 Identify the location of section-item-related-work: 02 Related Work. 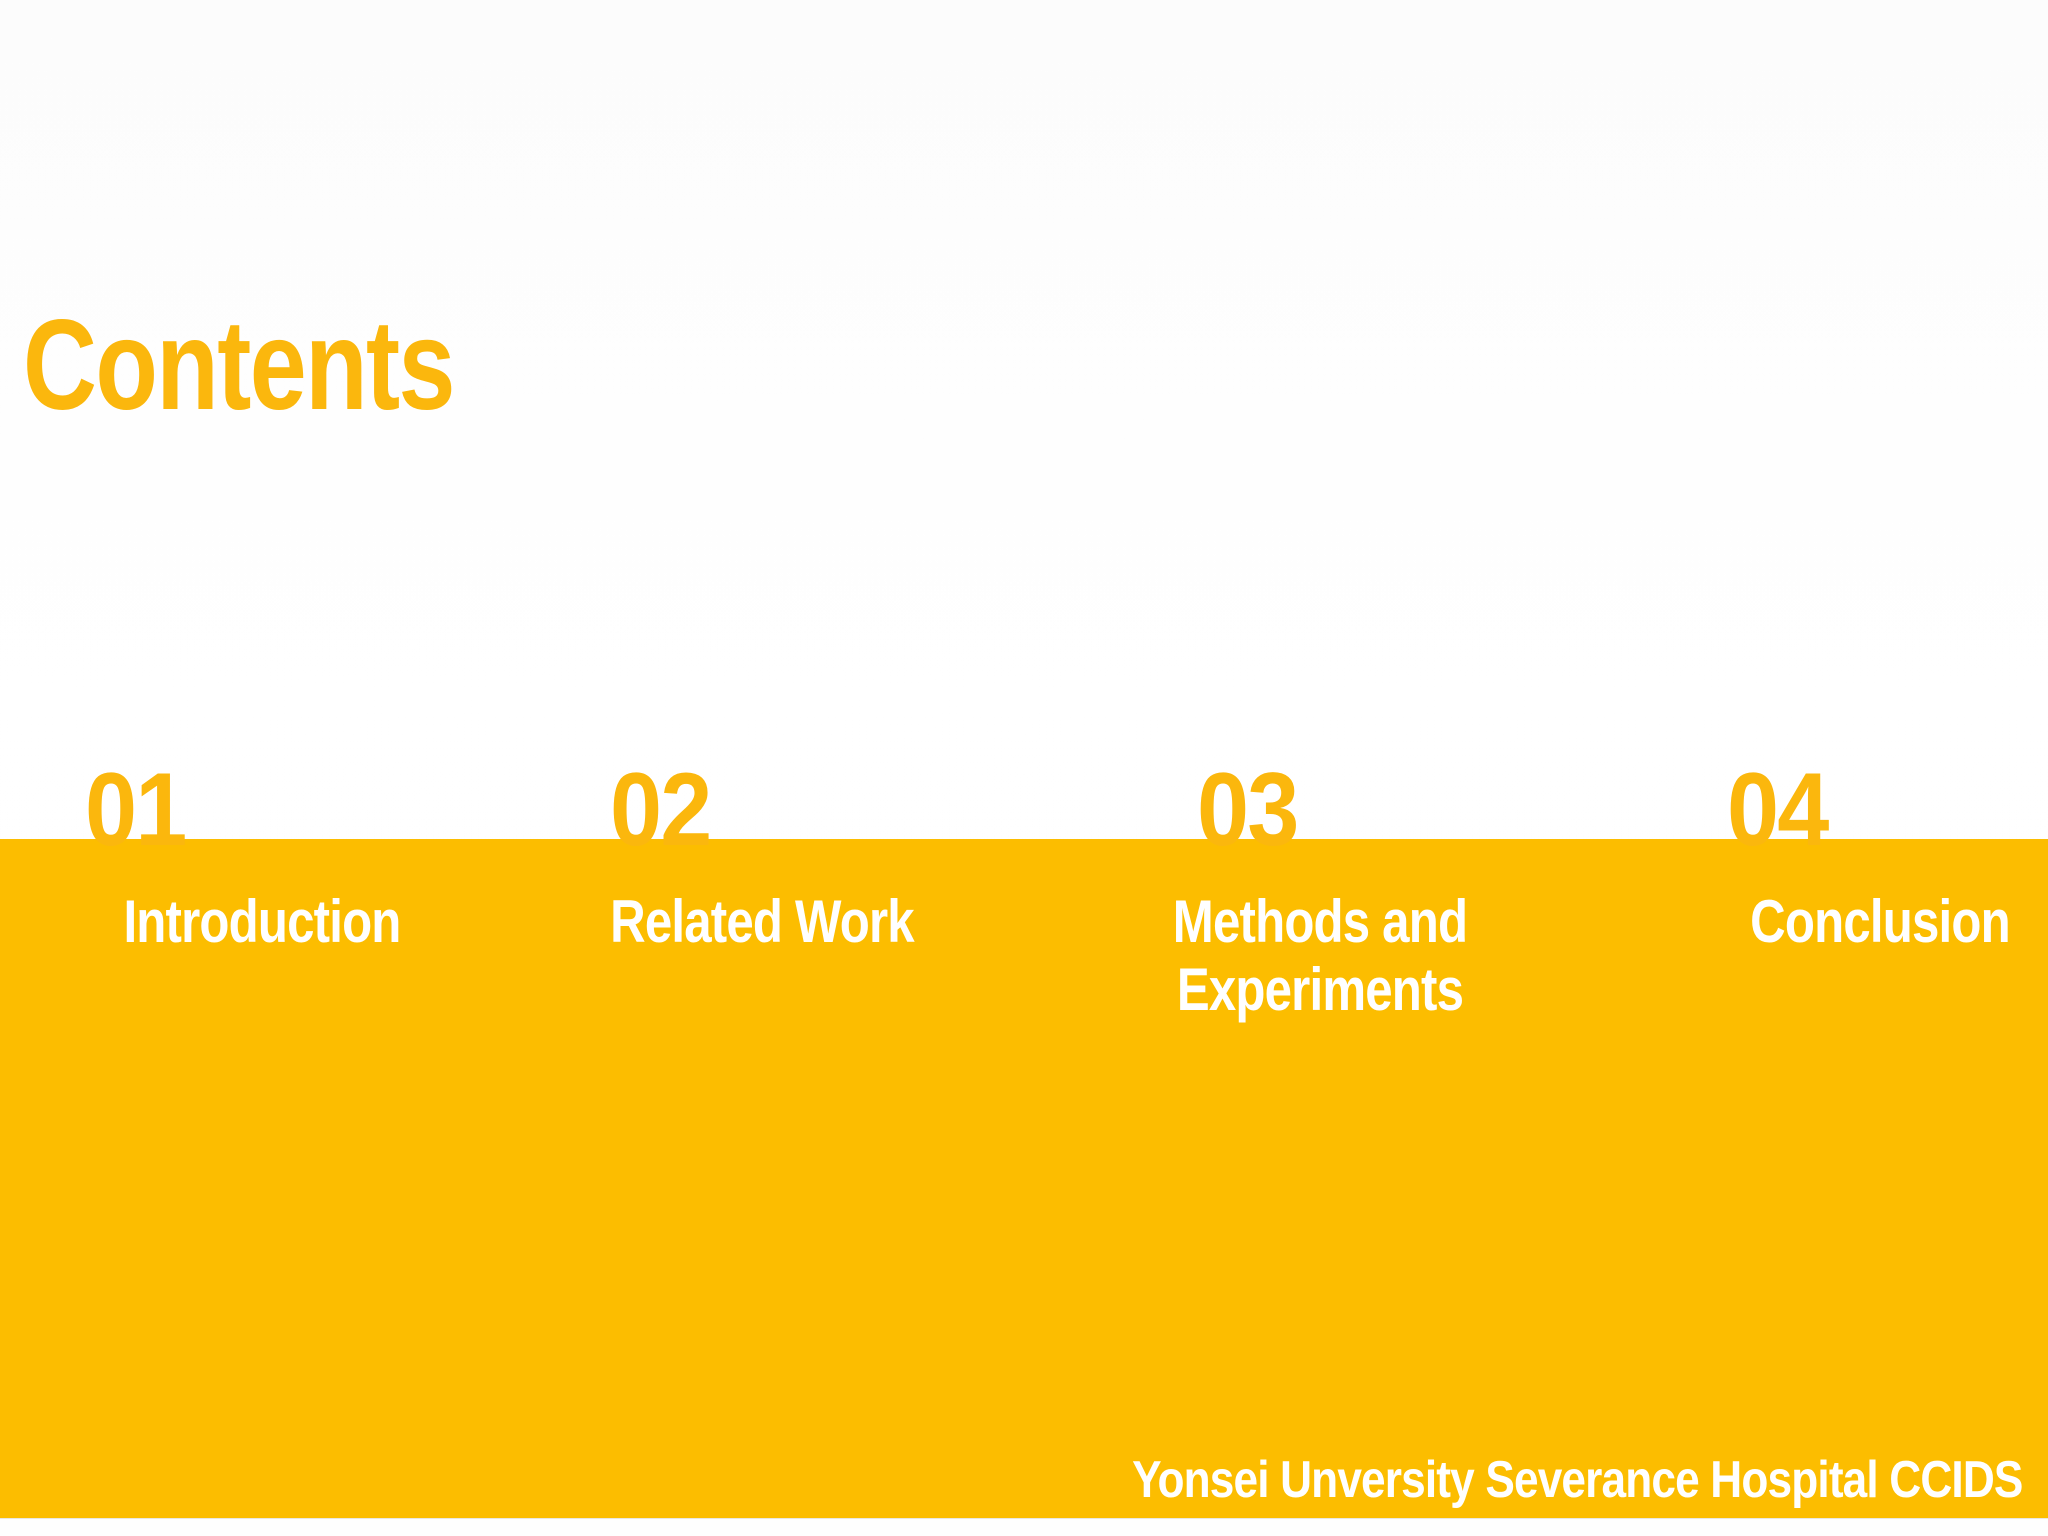
(762, 888).